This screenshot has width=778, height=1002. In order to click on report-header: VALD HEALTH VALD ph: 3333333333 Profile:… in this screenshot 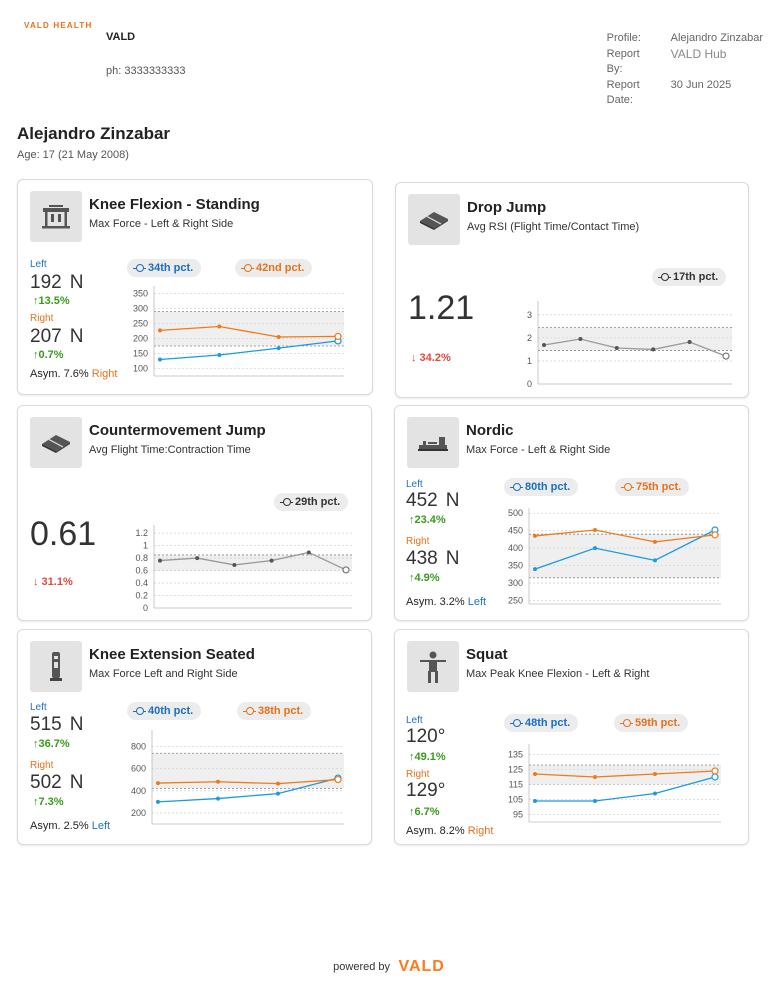, I will do `click(389, 60)`.